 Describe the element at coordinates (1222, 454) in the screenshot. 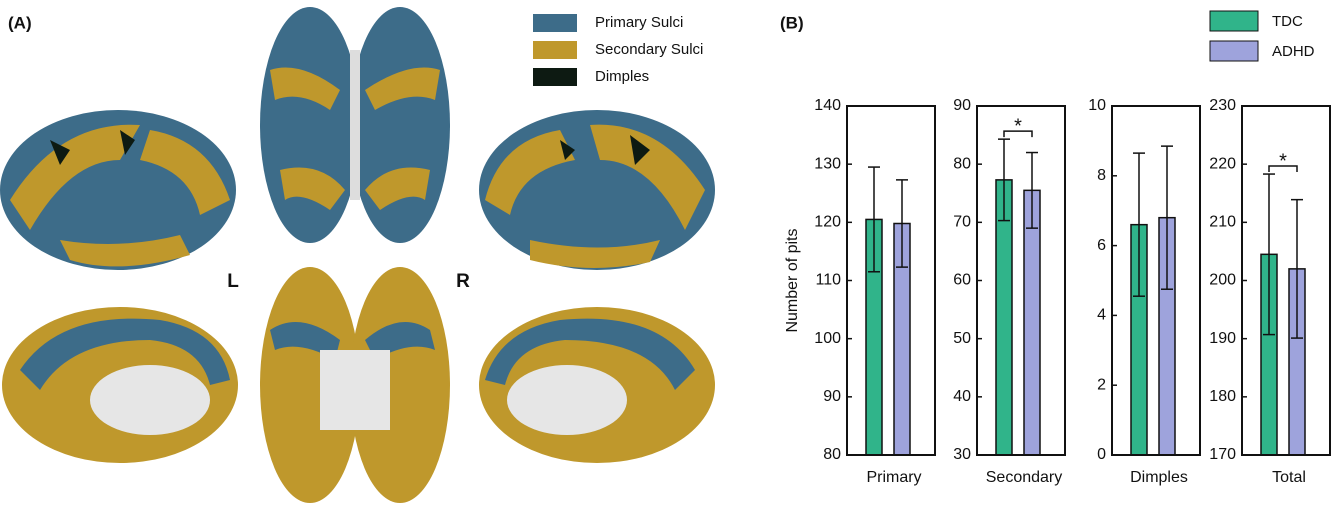

I see `y-tick-label: 170` at that location.